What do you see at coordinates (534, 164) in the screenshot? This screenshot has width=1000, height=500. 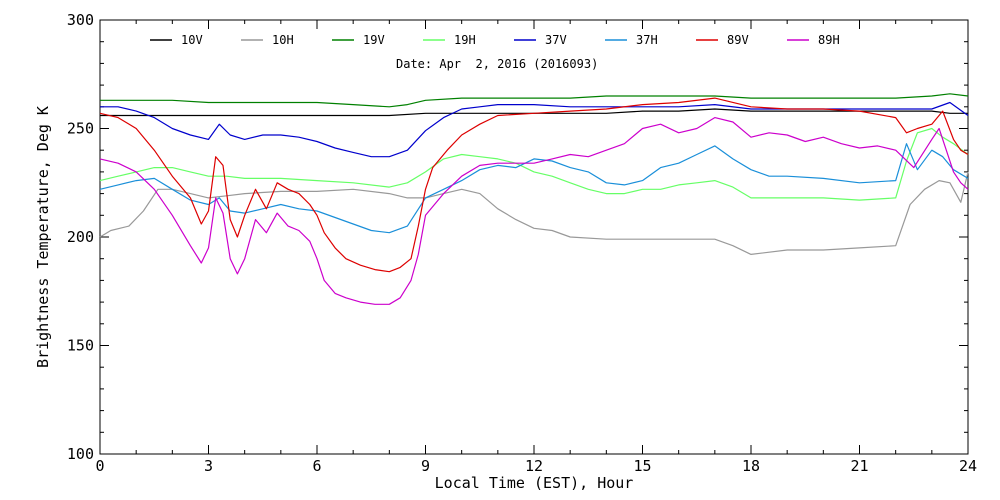 I see `series-line-19h` at bounding box center [534, 164].